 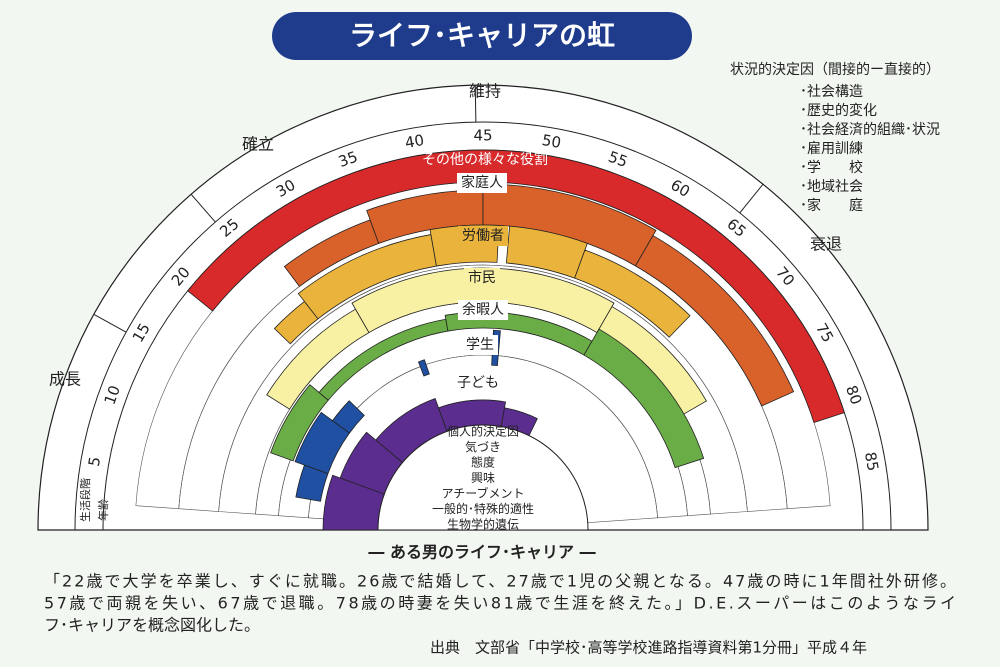 I want to click on role-label: 市民, so click(x=482, y=277).